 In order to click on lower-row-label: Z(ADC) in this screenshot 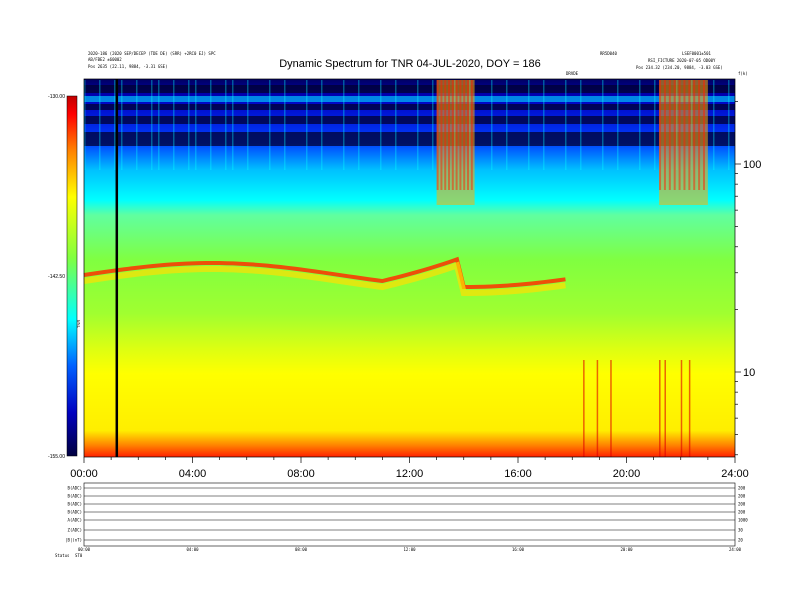, I will do `click(75, 530)`.